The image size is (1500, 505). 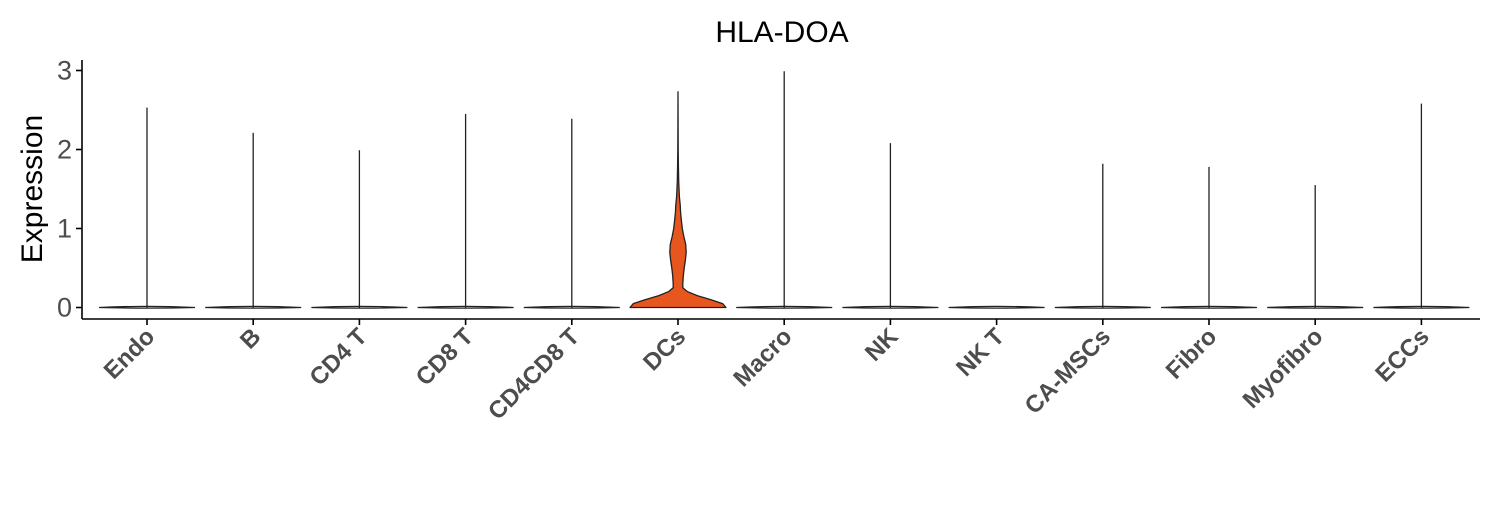 What do you see at coordinates (64, 71) in the screenshot?
I see `y-tick-label: 3` at bounding box center [64, 71].